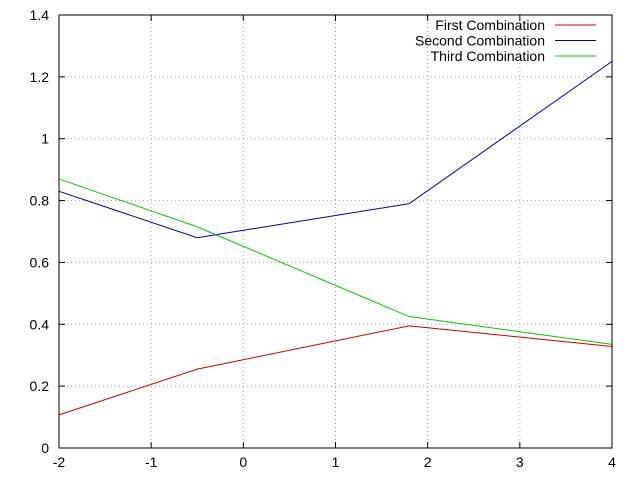  What do you see at coordinates (520, 462) in the screenshot?
I see `x-tick-label: 3` at bounding box center [520, 462].